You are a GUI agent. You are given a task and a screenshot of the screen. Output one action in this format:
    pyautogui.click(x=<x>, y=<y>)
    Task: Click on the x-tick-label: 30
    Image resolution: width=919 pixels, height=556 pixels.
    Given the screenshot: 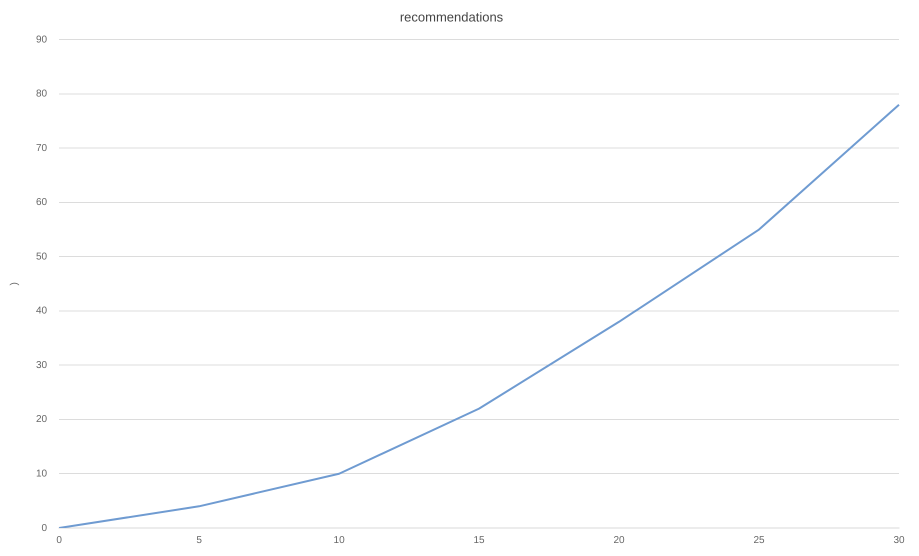 What is the action you would take?
    pyautogui.click(x=899, y=540)
    